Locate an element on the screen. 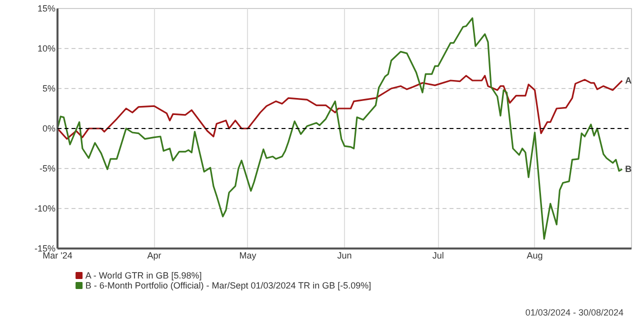  y-tick-label: 5% is located at coordinates (49, 89).